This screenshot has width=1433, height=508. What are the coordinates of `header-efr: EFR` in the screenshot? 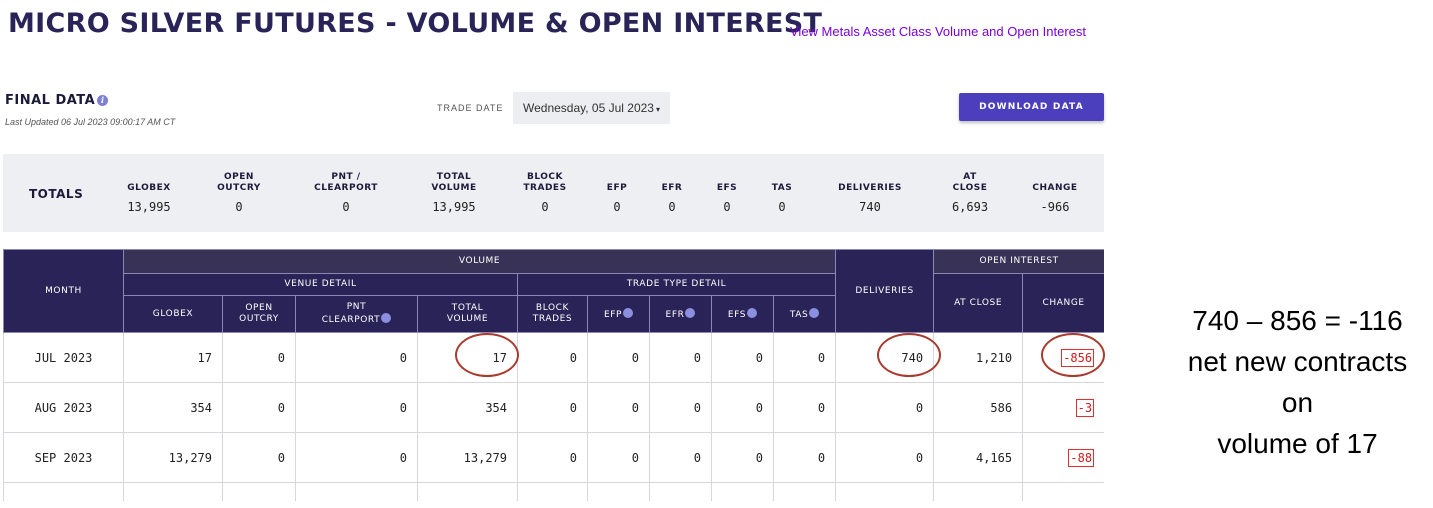 It's located at (680, 314).